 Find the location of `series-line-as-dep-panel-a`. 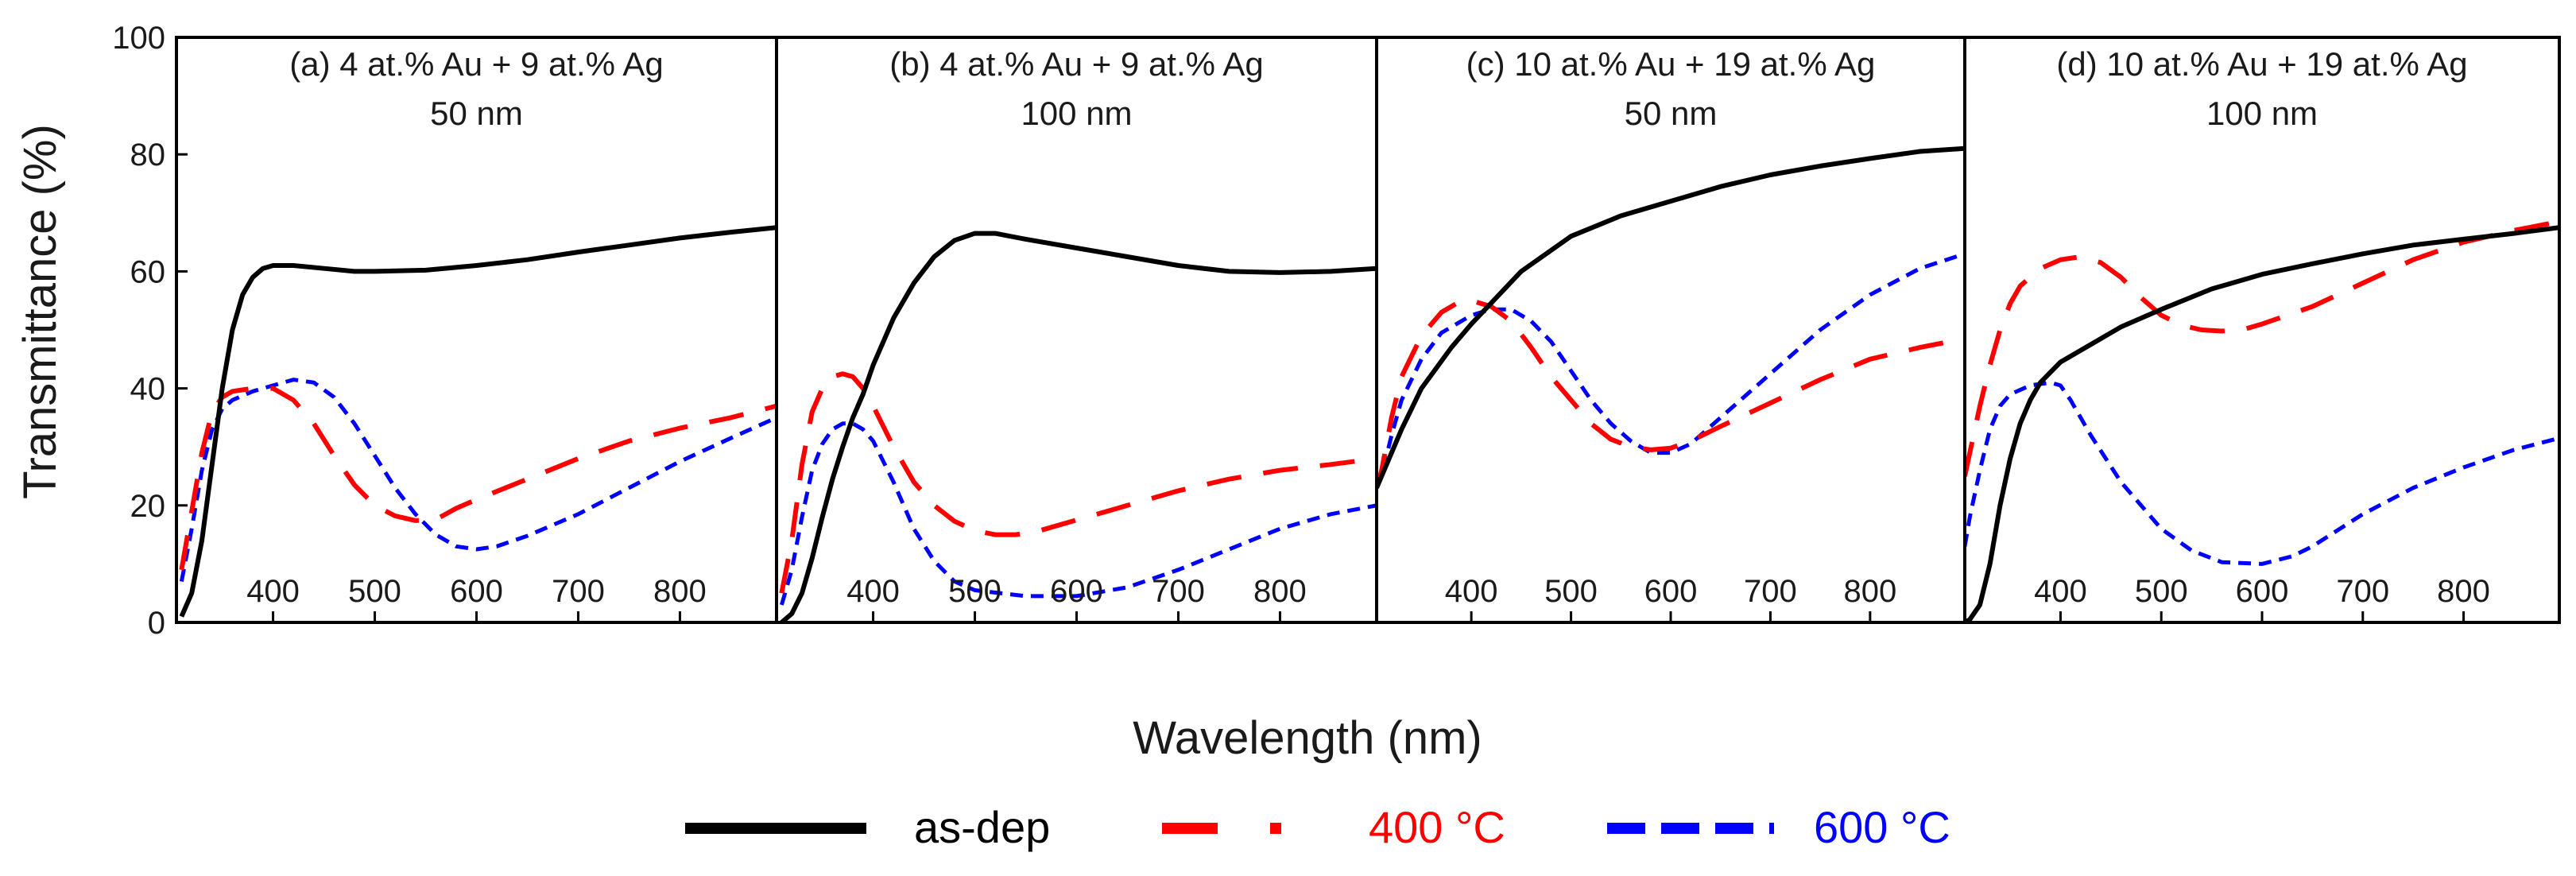

series-line-as-dep-panel-a is located at coordinates (478, 421).